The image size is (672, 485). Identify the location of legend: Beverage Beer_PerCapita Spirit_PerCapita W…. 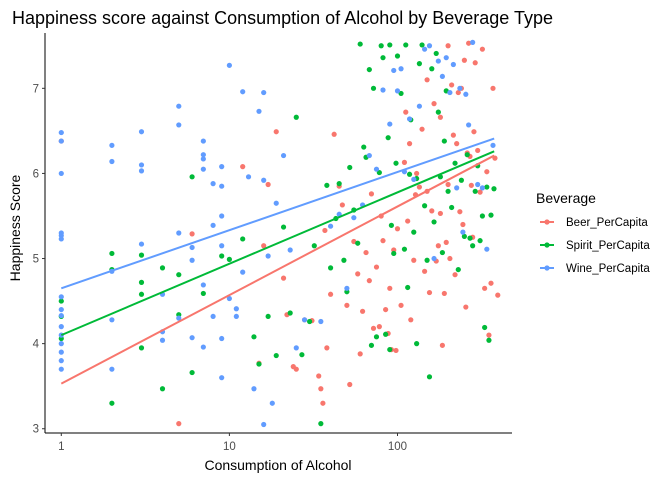
(593, 232).